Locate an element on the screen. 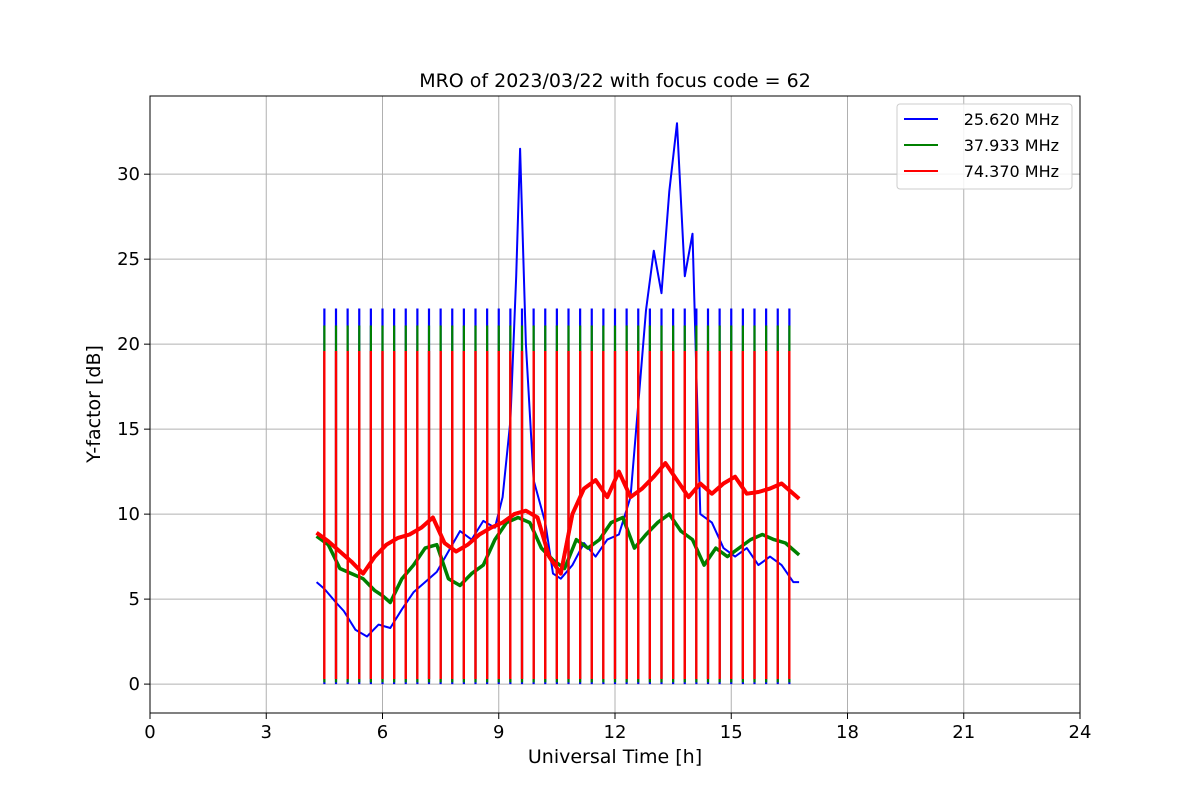 This screenshot has height=800, width=1200. y-axis: 0 5 10 15 20 25 30 is located at coordinates (133, 429).